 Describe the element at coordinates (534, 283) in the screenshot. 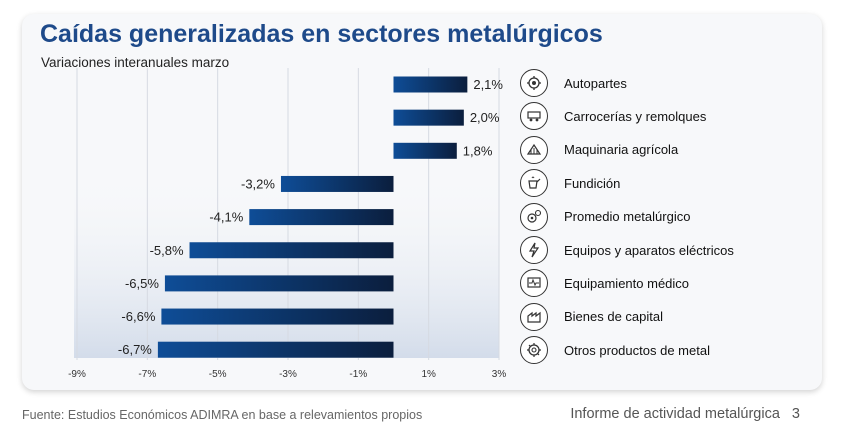

I see `medical-equipment-icon` at that location.